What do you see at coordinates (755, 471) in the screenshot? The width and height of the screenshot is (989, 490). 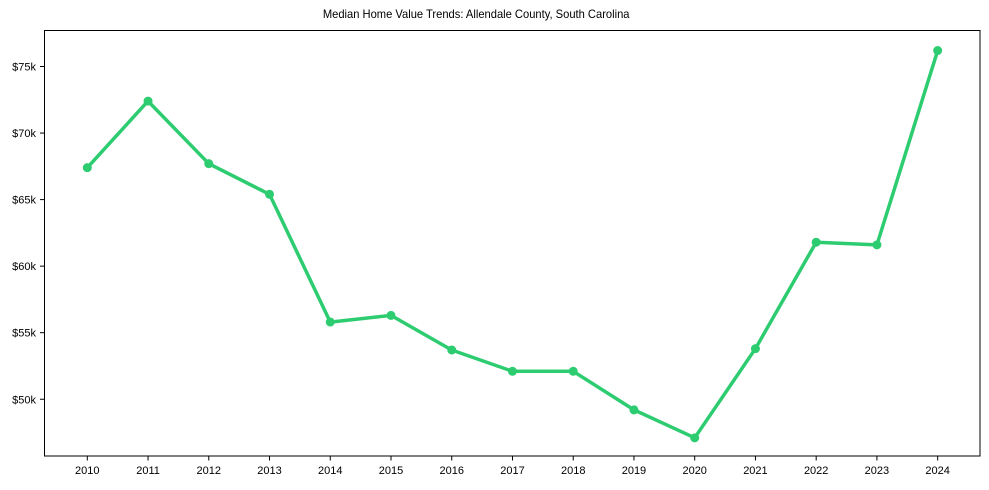 I see `x-tick-label: 2021` at bounding box center [755, 471].